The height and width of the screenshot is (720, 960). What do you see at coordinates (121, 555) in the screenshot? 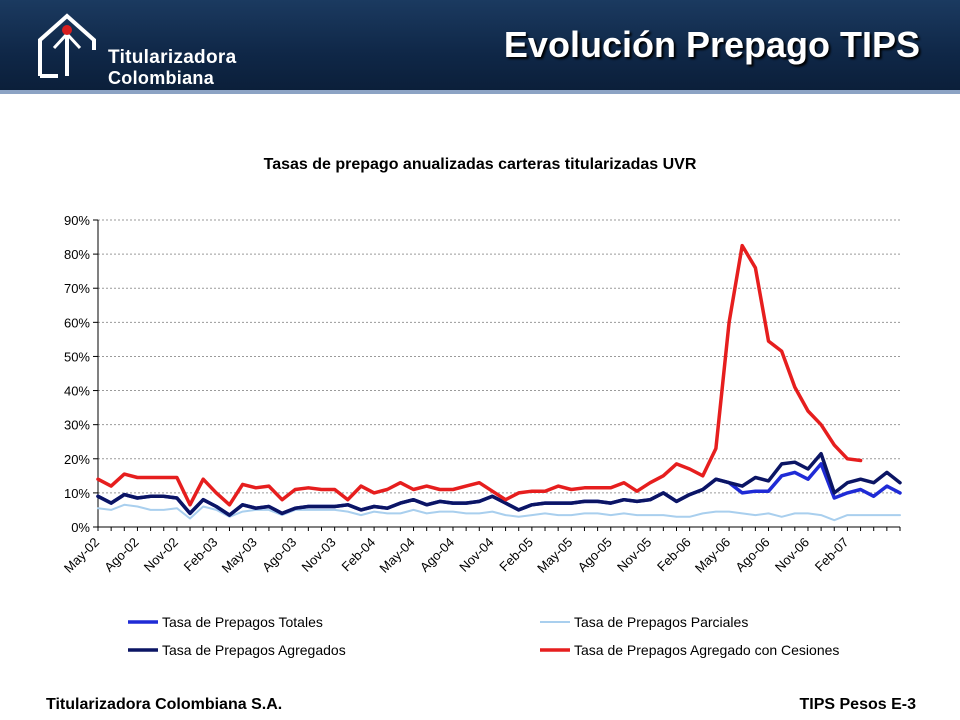
I see `x-tick-label: Ago-02` at bounding box center [121, 555].